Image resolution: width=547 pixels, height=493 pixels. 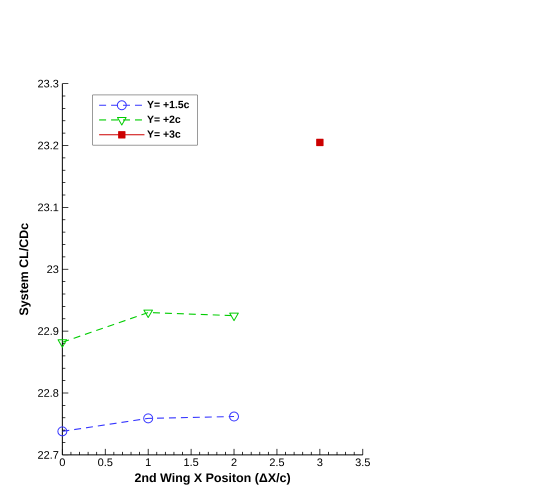 What do you see at coordinates (25, 269) in the screenshot?
I see `y-axis-title: System CL/CDc` at bounding box center [25, 269].